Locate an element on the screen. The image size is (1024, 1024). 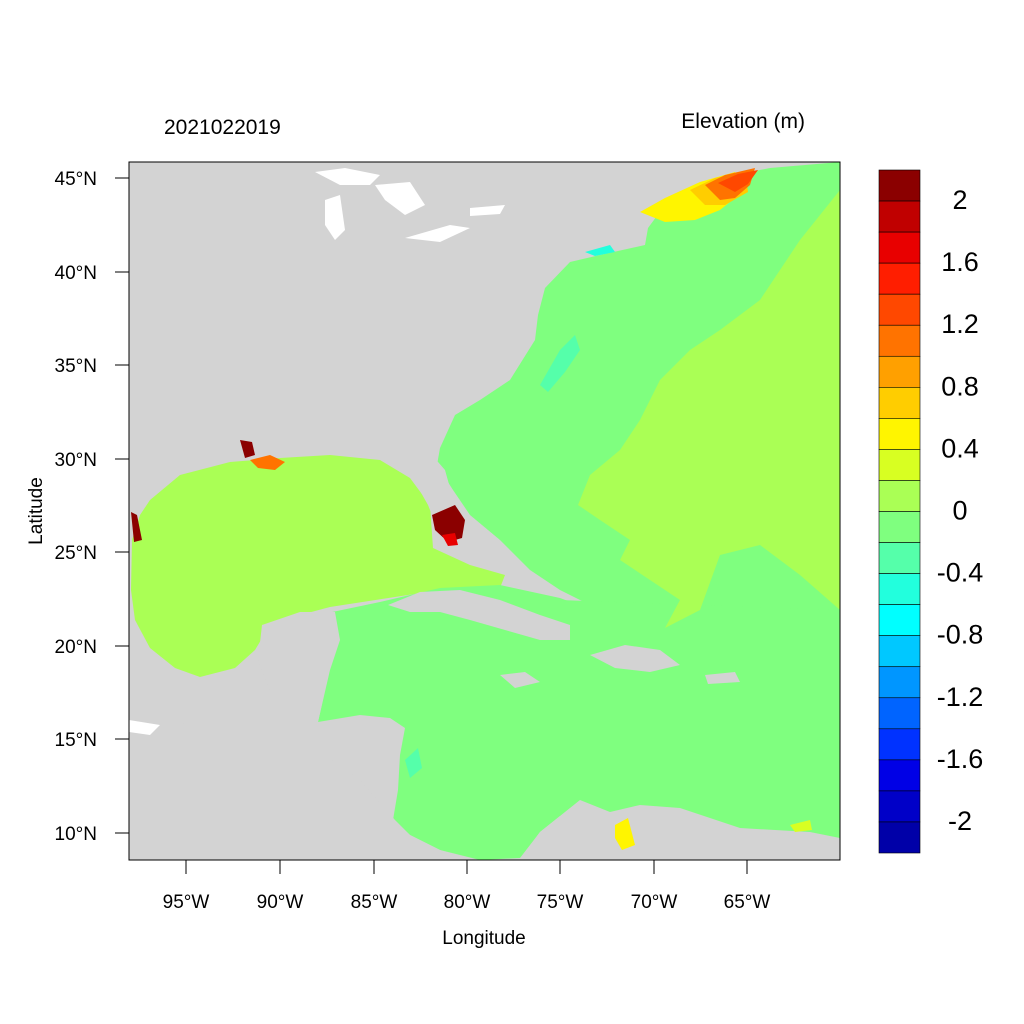
venezuela-gulf-surge is located at coordinates (625, 834).